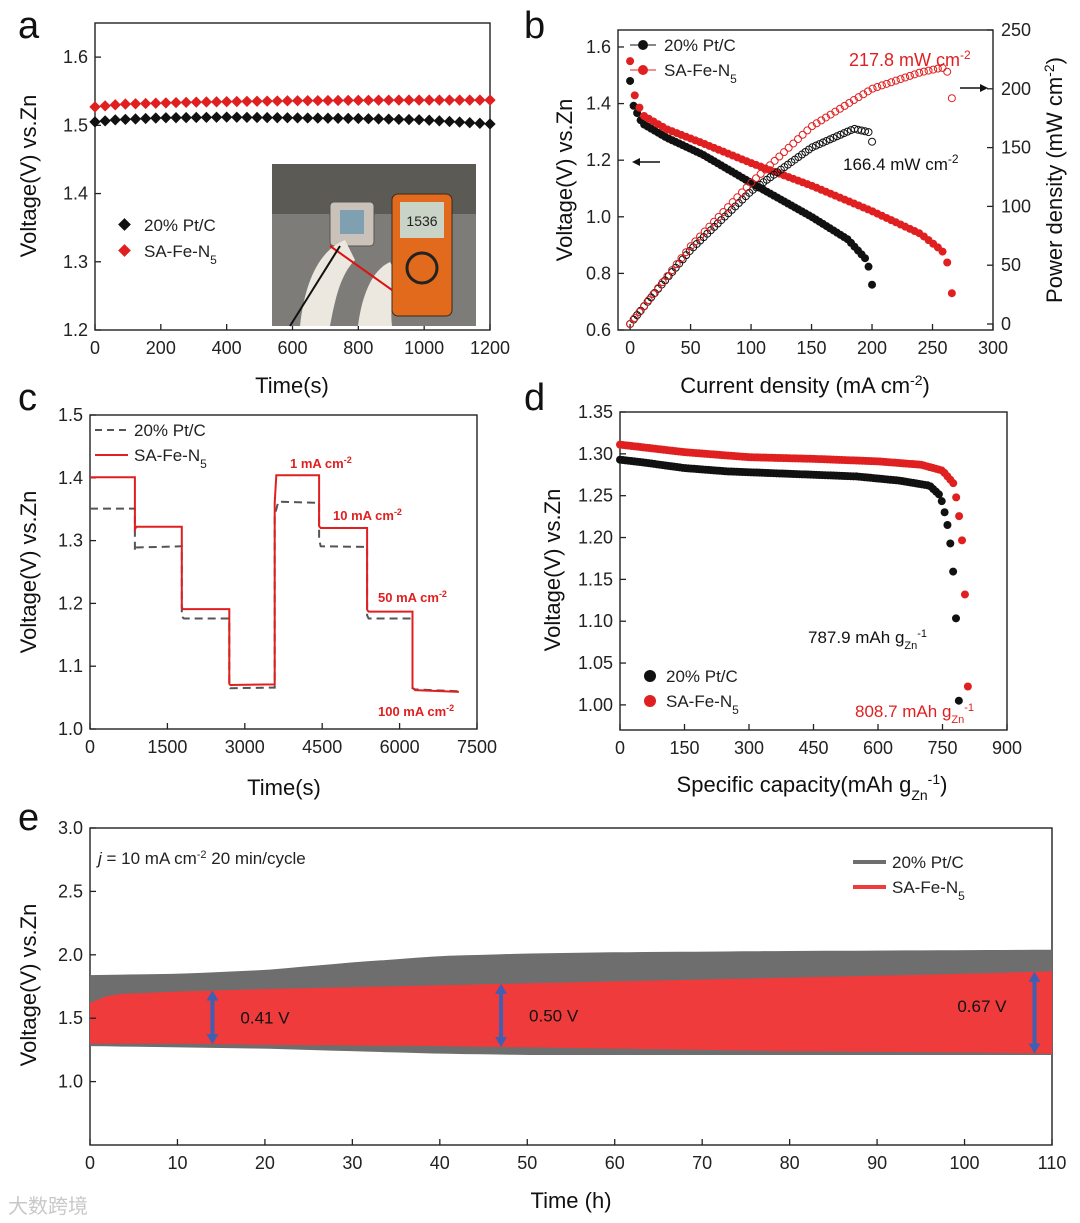  Describe the element at coordinates (527, 1163) in the screenshot. I see `e-xtick-label-5: 50` at that location.